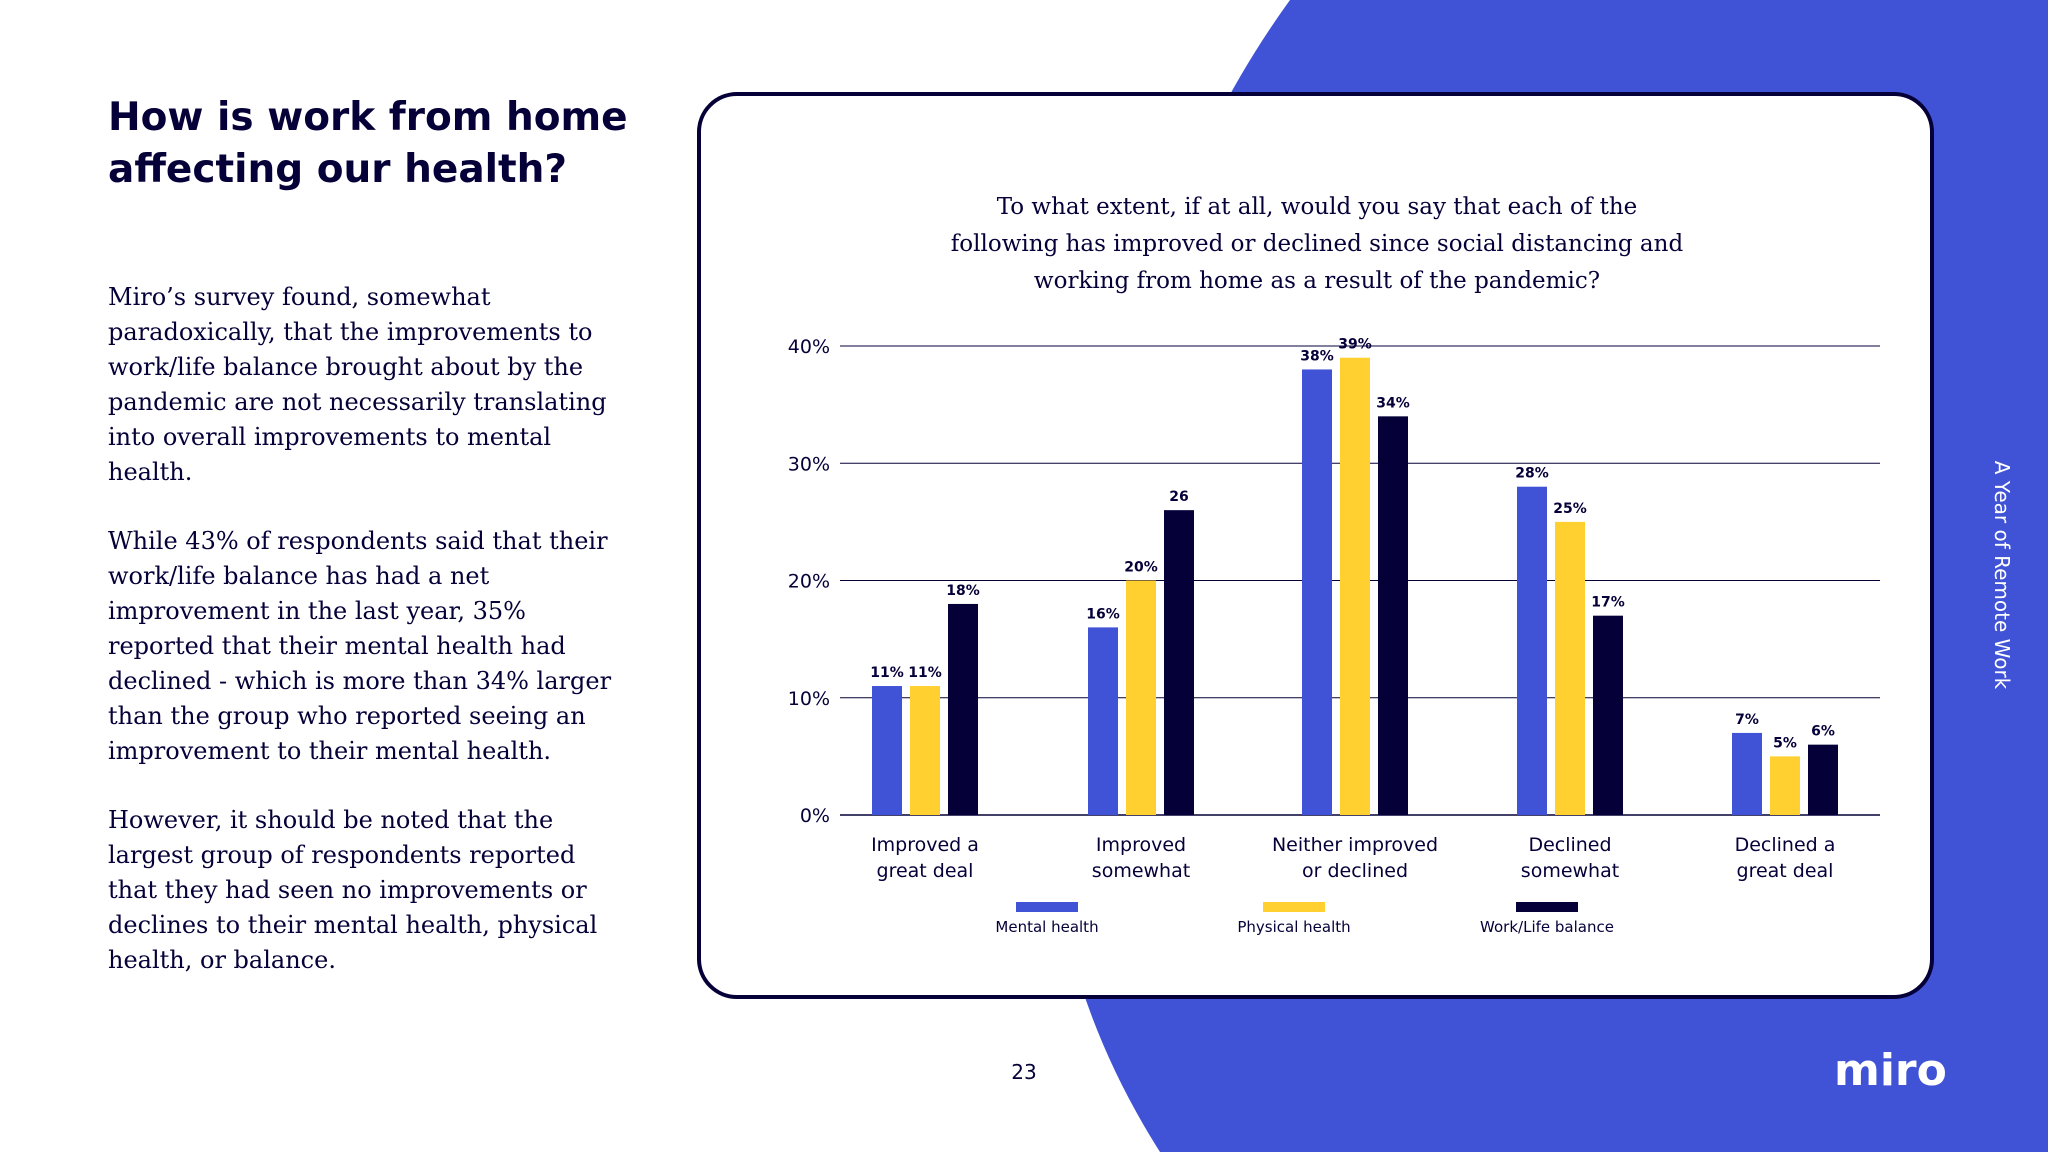 The width and height of the screenshot is (2048, 1152). Describe the element at coordinates (1547, 927) in the screenshot. I see `legend-label: Work/Life balance` at that location.